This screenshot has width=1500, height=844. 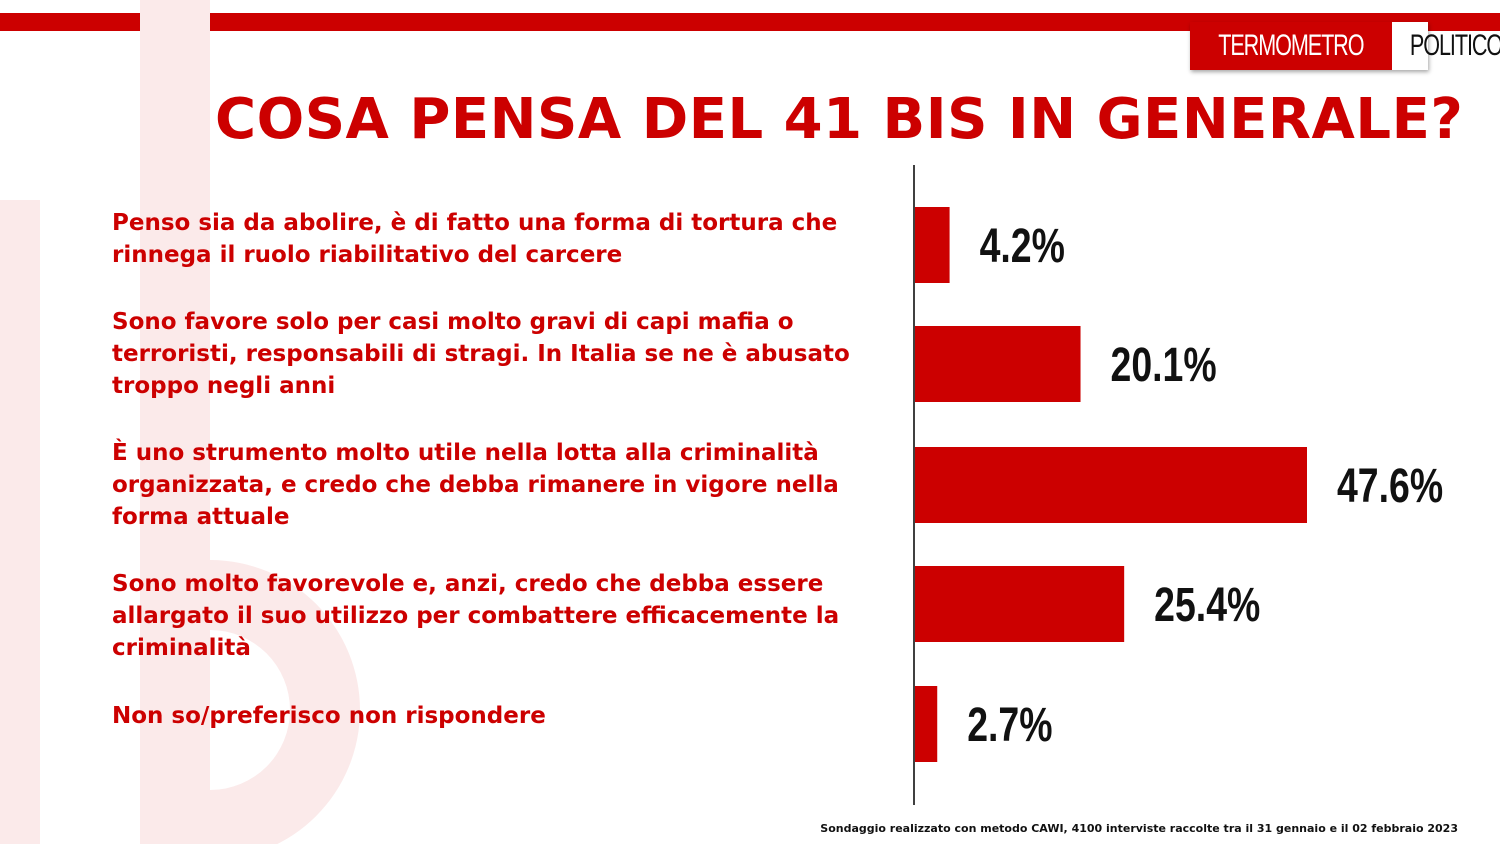 What do you see at coordinates (1390, 487) in the screenshot?
I see `bar-value-label: 47.6%` at bounding box center [1390, 487].